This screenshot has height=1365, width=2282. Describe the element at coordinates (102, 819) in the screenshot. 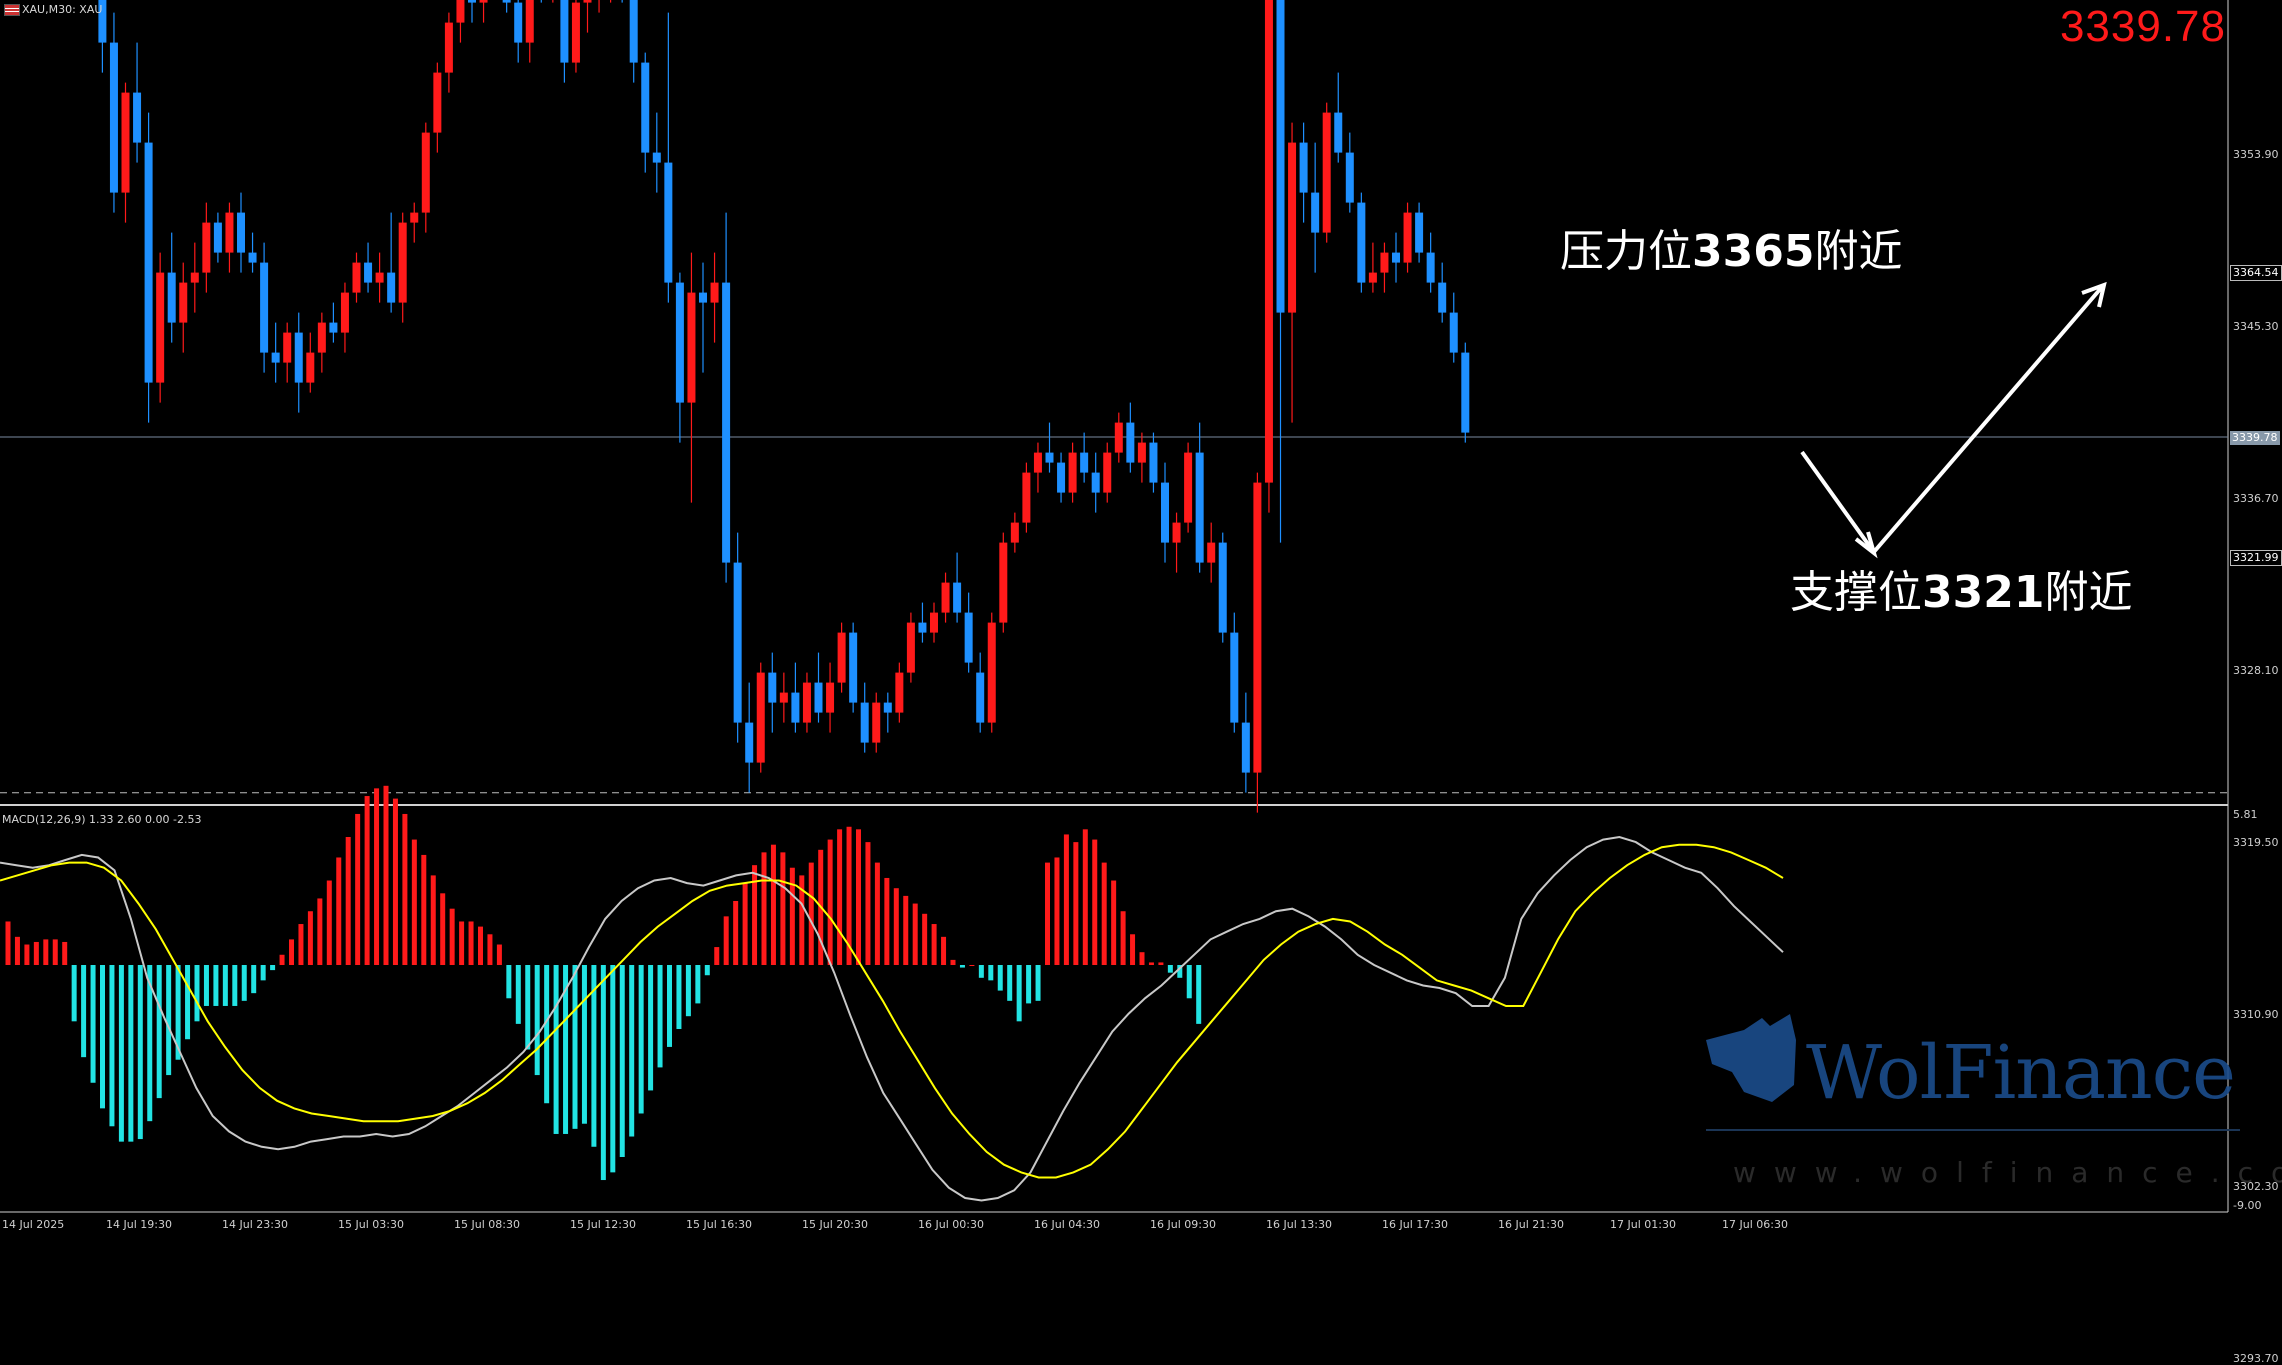

I see `macd-indicator-label: MACD(12,26,9) 1.33 2.60 0.00 -2.53` at that location.